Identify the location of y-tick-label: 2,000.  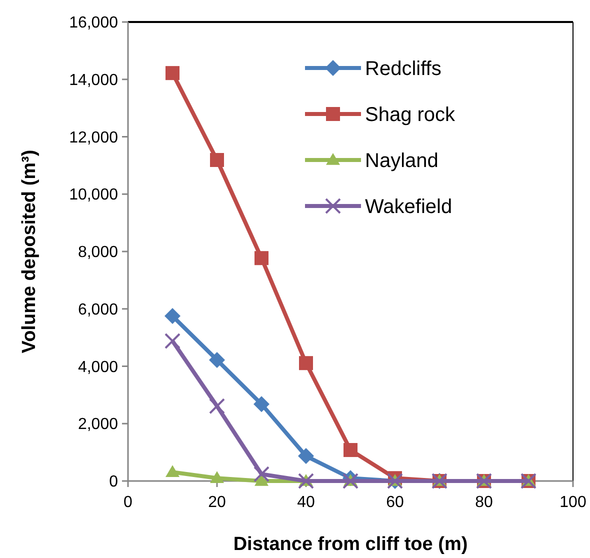
(98, 425).